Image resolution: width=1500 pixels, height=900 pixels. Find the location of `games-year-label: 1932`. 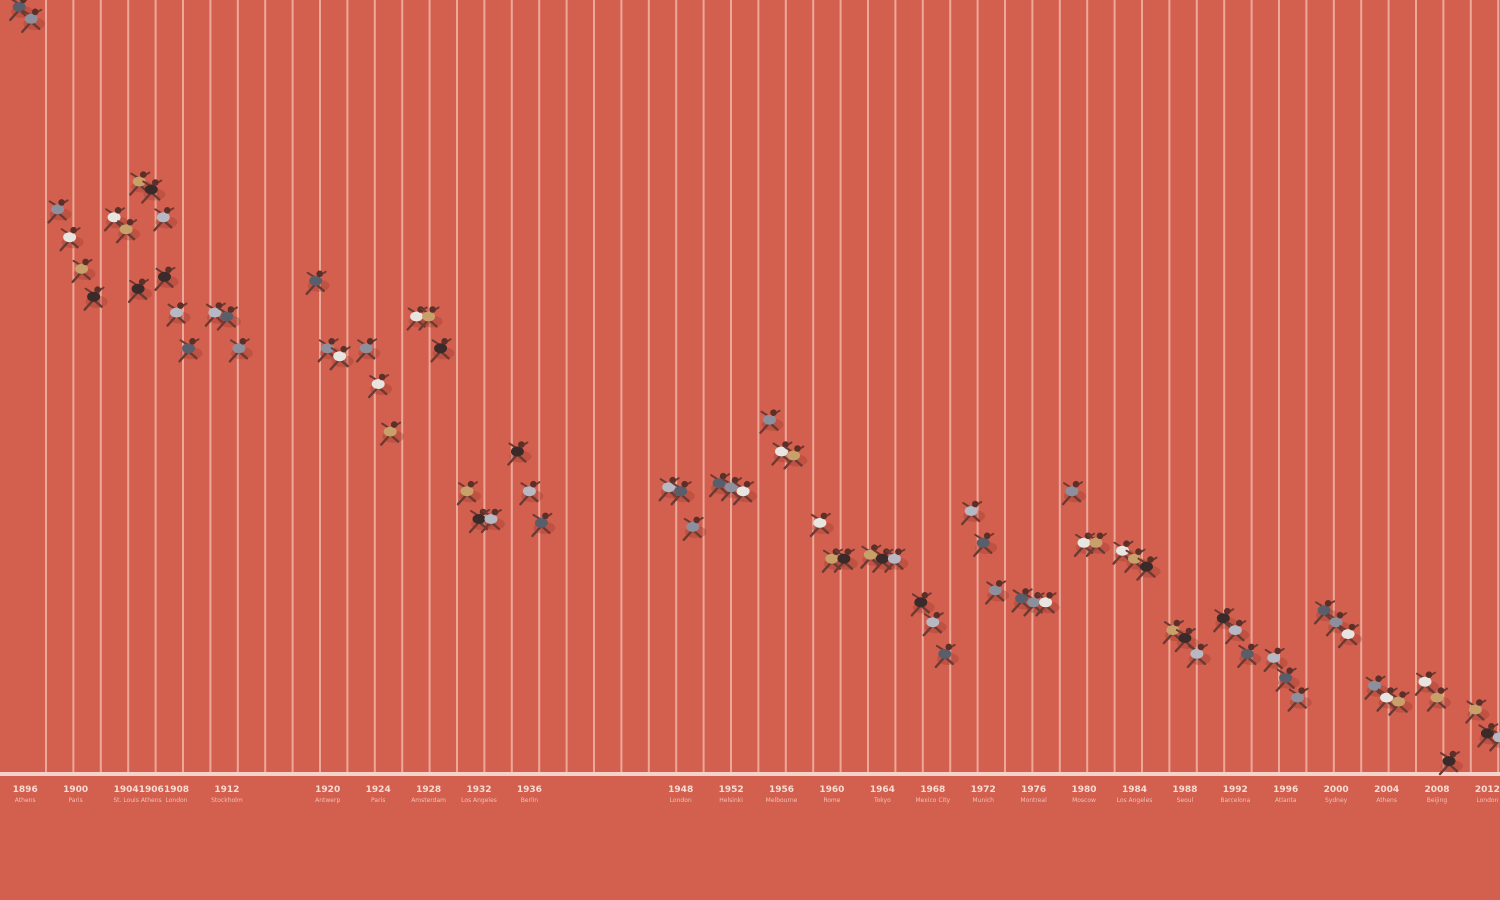

games-year-label: 1932 is located at coordinates (478, 790).